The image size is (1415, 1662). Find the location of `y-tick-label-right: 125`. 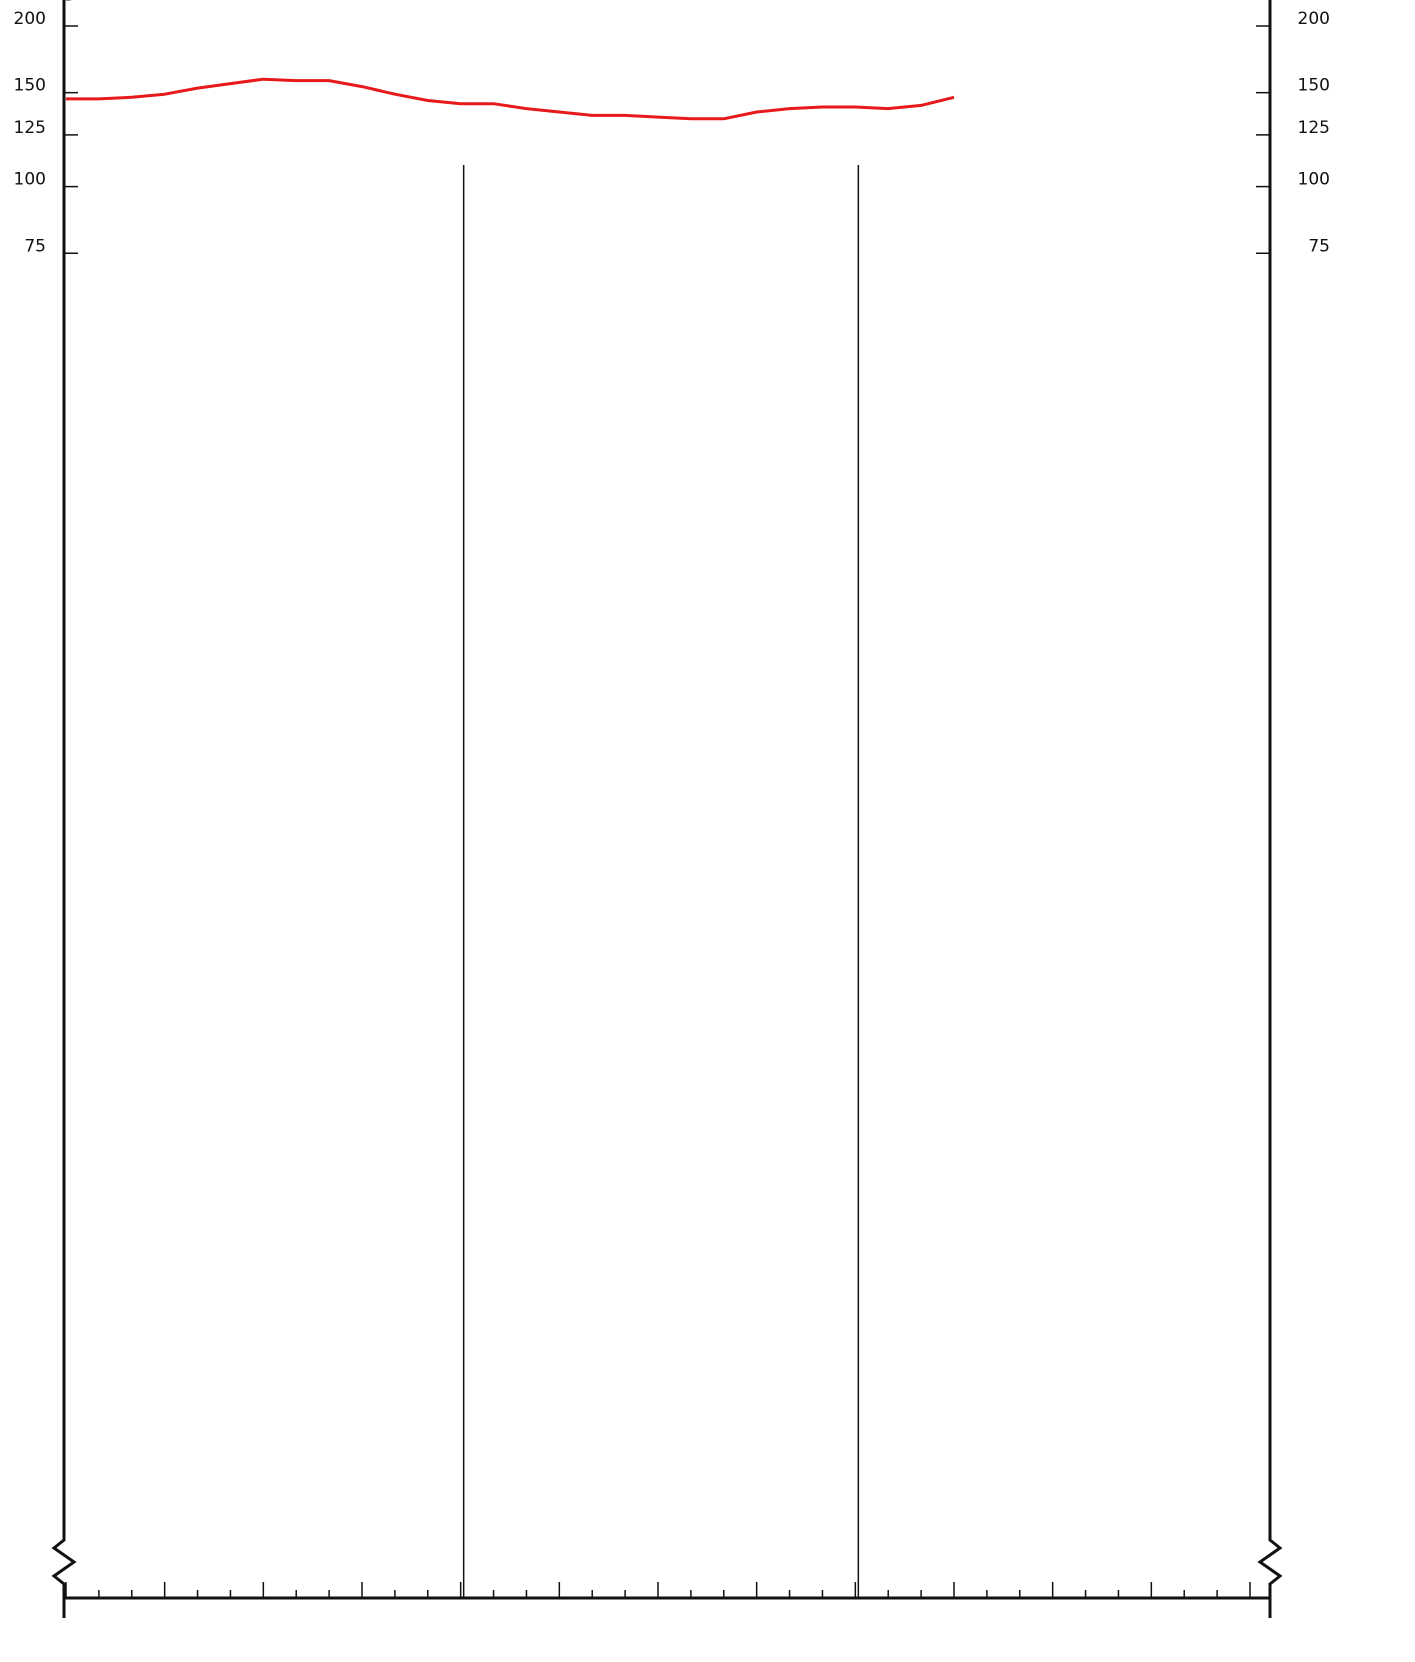

y-tick-label-right: 125 is located at coordinates (1314, 128).